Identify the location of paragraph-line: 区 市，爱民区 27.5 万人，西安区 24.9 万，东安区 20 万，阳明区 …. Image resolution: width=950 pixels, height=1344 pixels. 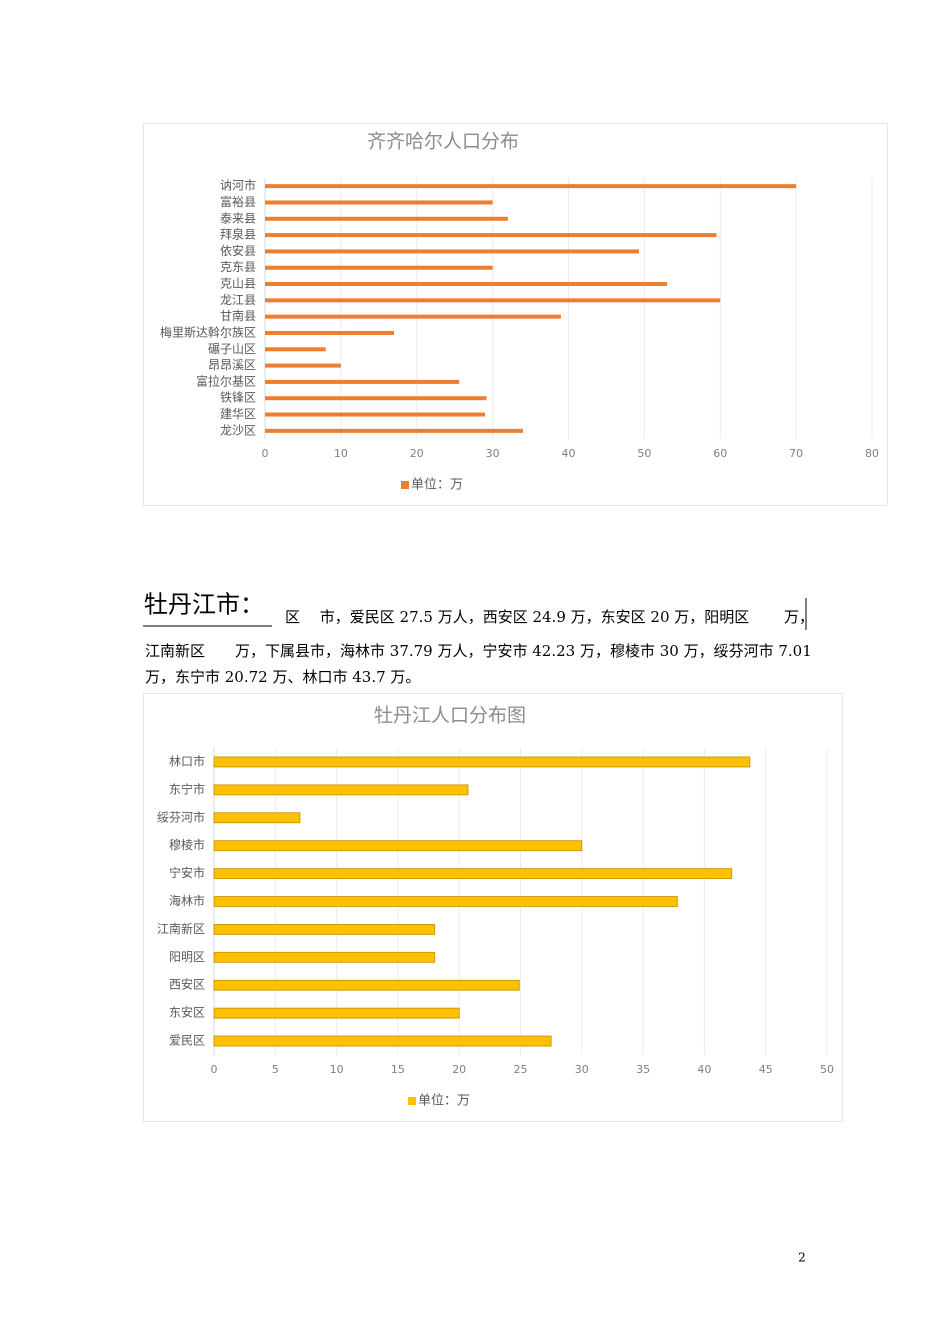
(549, 617).